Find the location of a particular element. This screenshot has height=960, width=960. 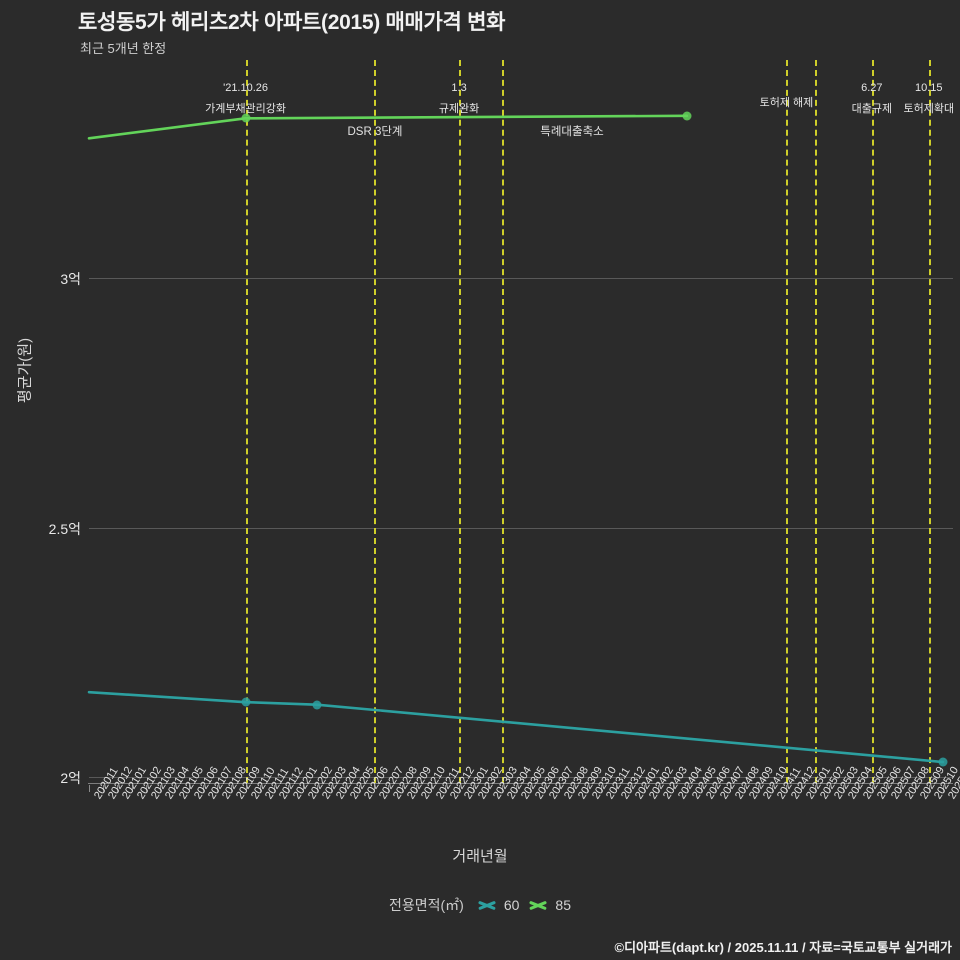

event-label-date: 6.27 is located at coordinates (872, 88).